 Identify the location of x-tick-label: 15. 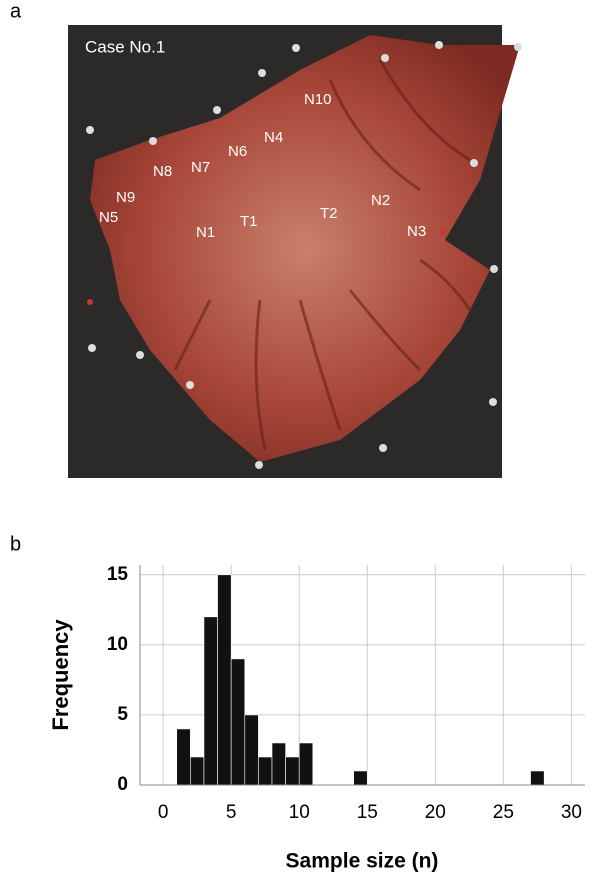
(367, 812).